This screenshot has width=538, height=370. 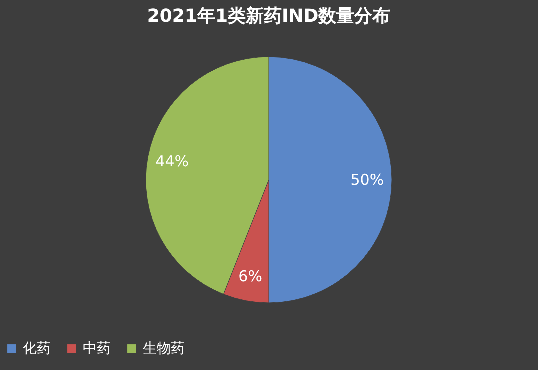 What do you see at coordinates (269, 16) in the screenshot?
I see `chart-title: 2021年1类新药IND数量分布` at bounding box center [269, 16].